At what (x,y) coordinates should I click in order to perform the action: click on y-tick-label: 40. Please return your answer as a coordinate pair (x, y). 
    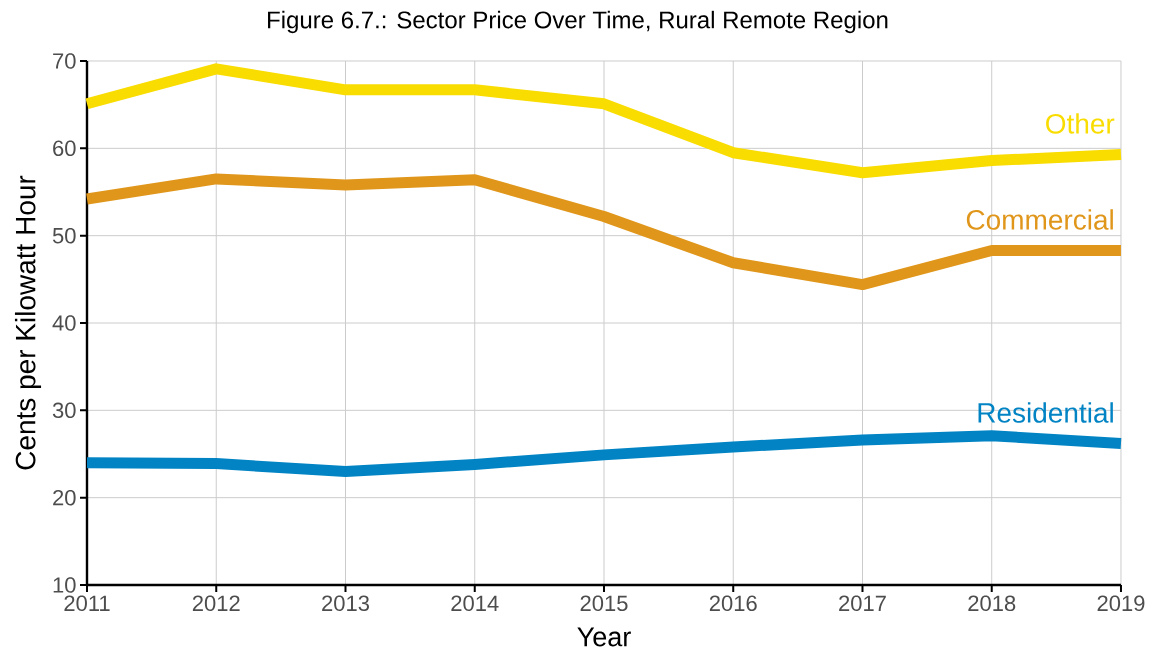
    Looking at the image, I should click on (64, 323).